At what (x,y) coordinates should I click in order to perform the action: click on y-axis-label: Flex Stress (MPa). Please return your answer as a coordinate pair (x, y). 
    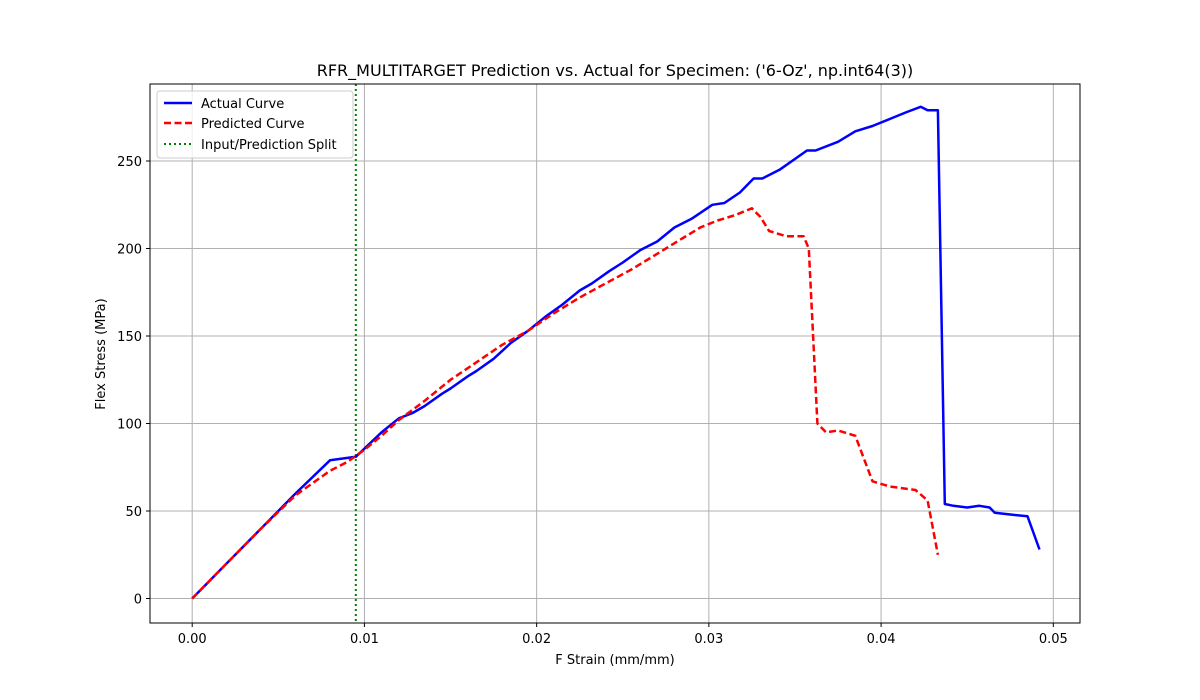
    Looking at the image, I should click on (101, 353).